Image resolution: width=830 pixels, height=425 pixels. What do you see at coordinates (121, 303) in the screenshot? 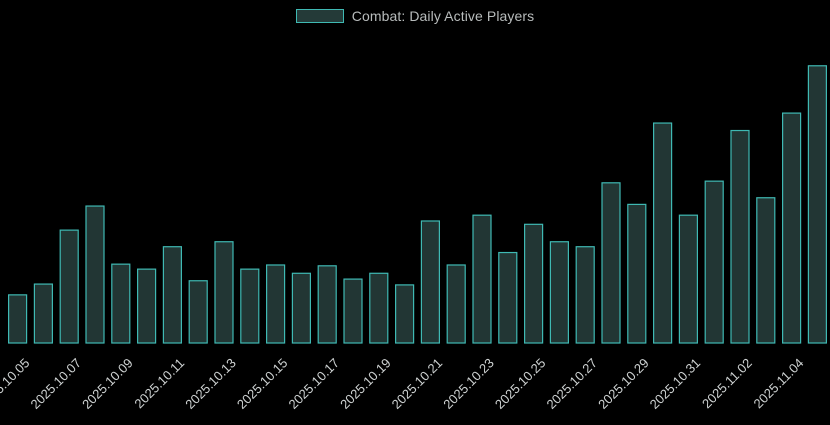
I see `bar-2025.10.09` at bounding box center [121, 303].